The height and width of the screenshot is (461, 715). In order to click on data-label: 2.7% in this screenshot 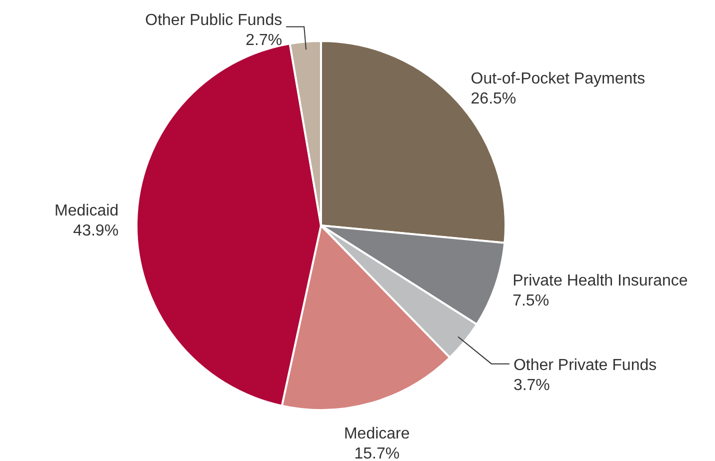, I will do `click(264, 41)`.